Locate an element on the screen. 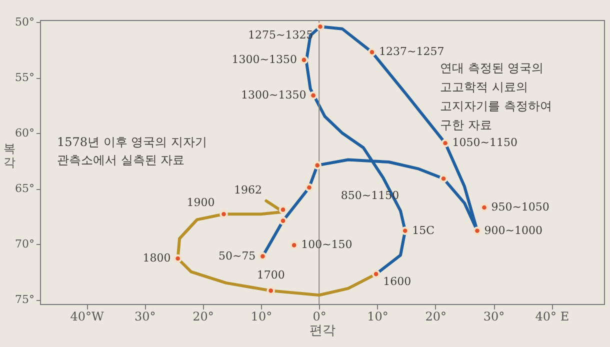 This screenshot has height=347, width=610. y-tick-label: 55° is located at coordinates (24, 77).